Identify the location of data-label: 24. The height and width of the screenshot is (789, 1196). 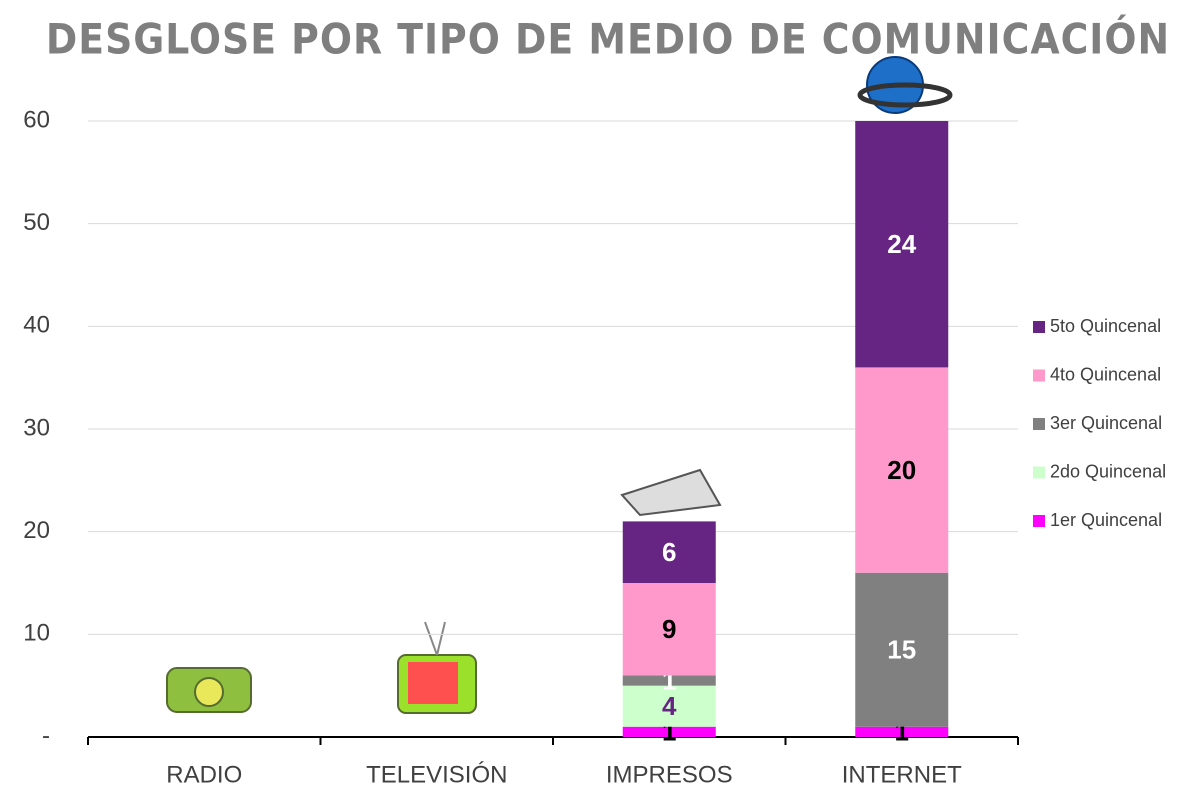
(901, 244).